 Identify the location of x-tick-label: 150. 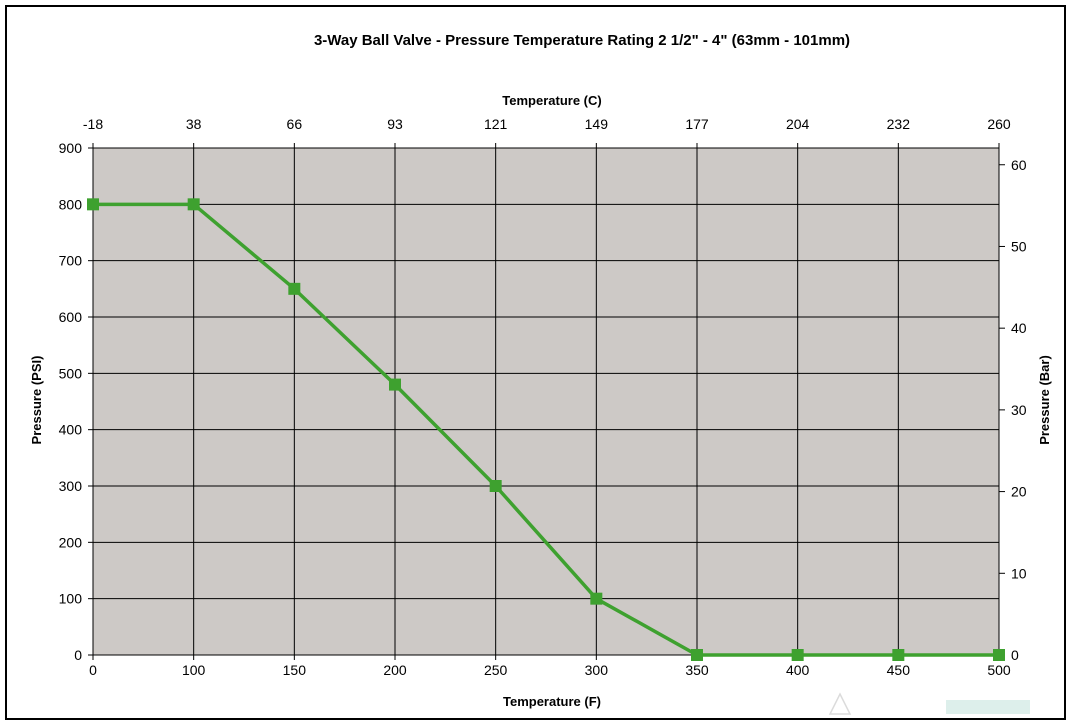
(295, 670).